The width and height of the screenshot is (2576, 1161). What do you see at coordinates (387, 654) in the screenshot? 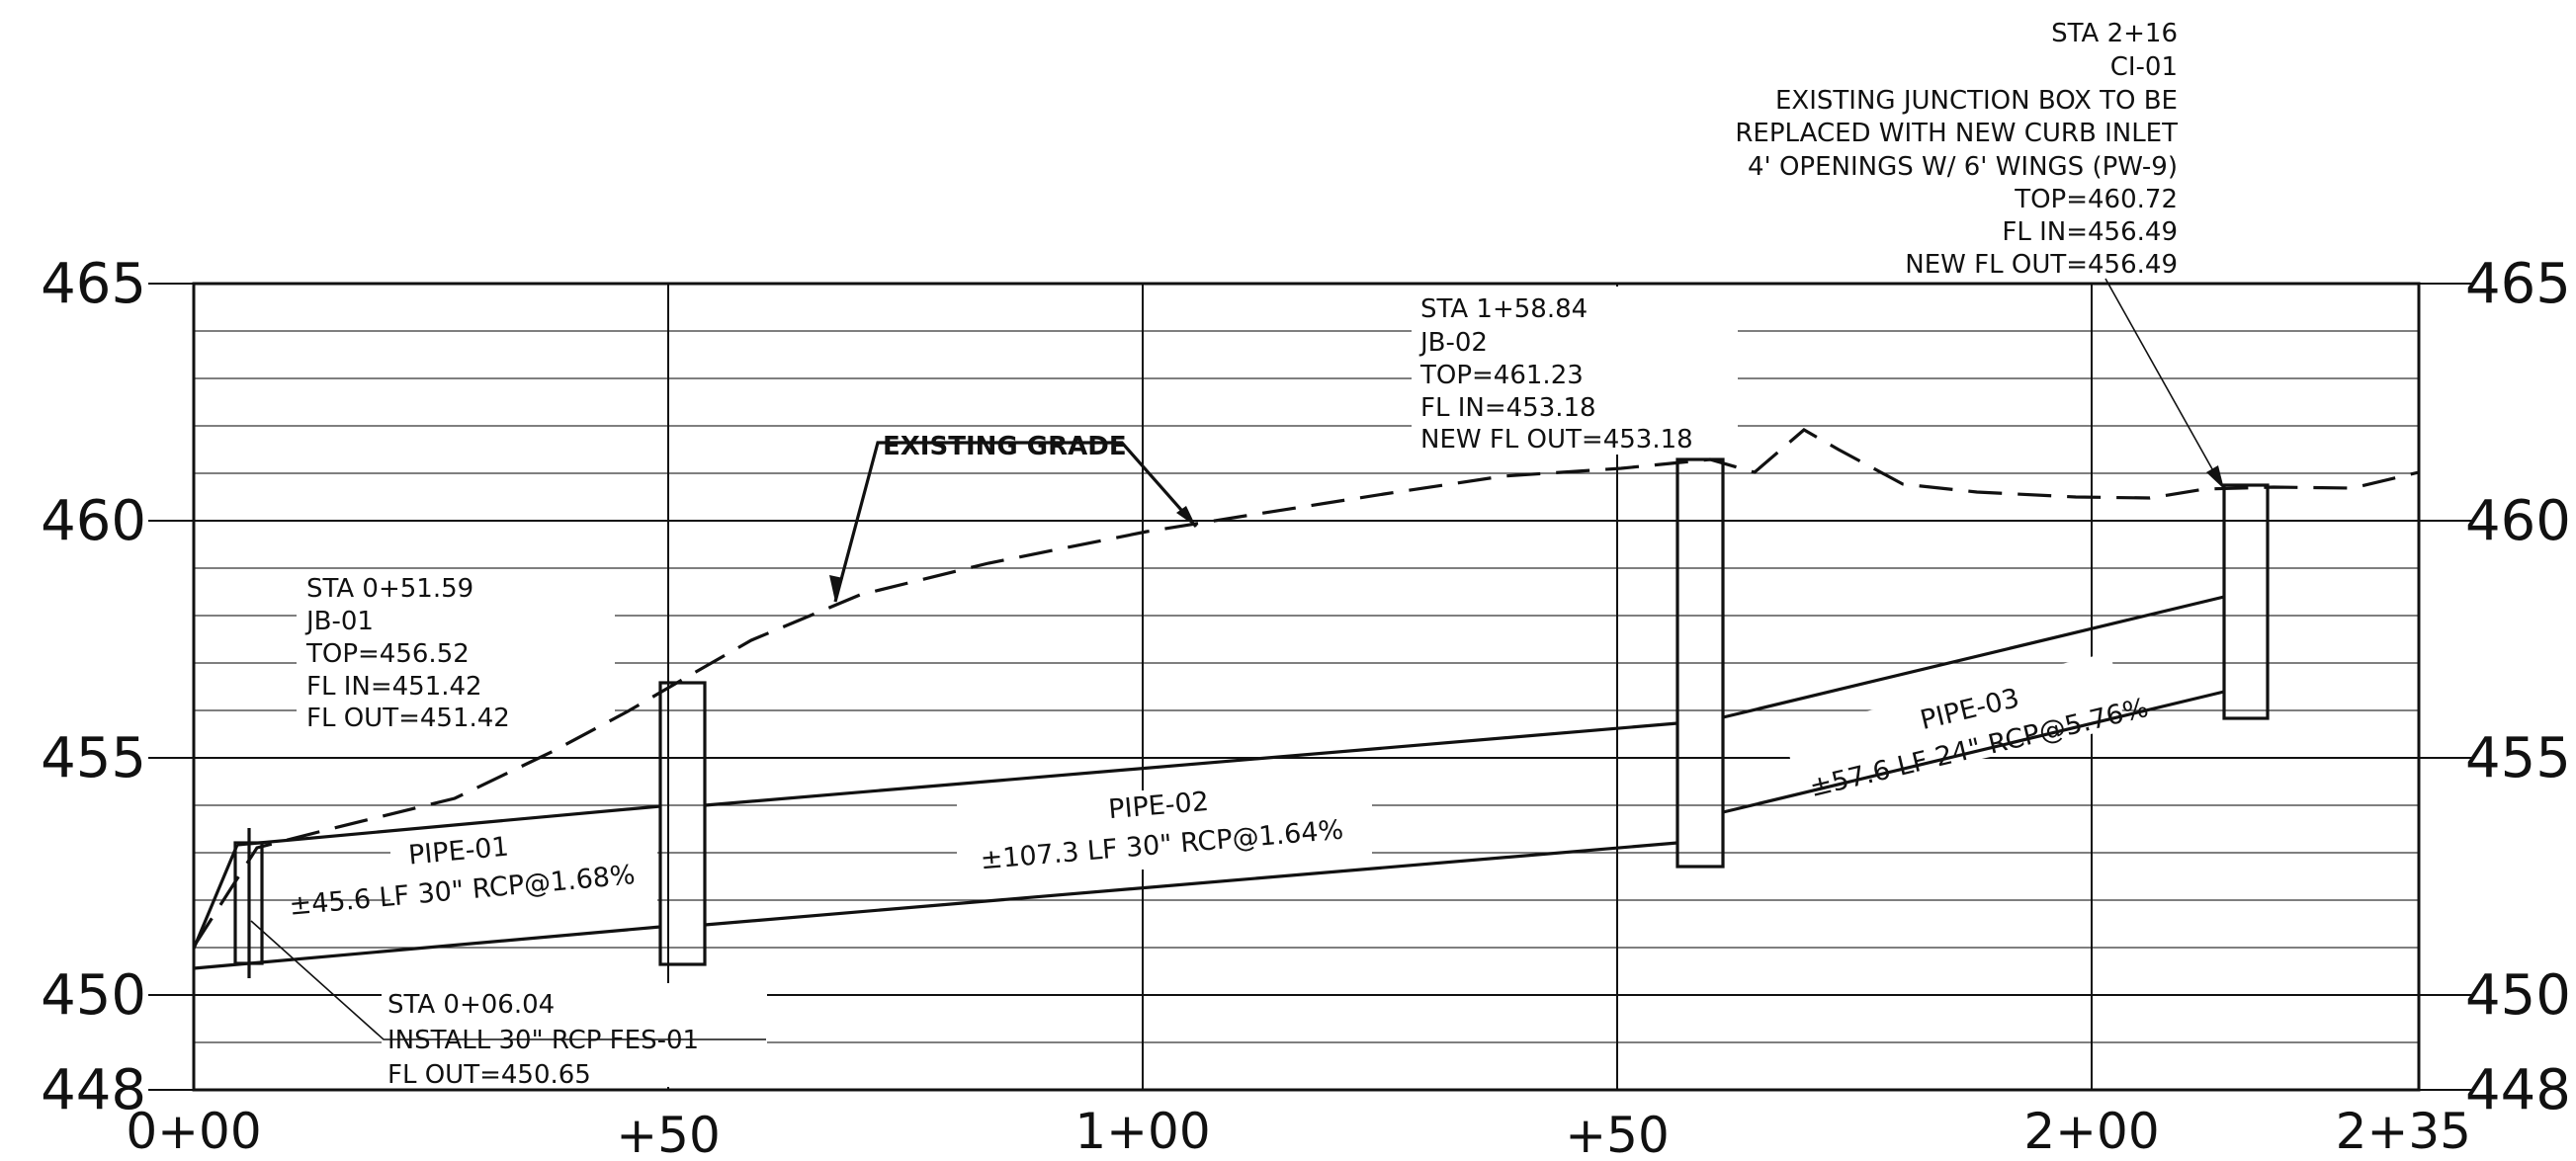
I see `note-line: TOP=456.52` at bounding box center [387, 654].